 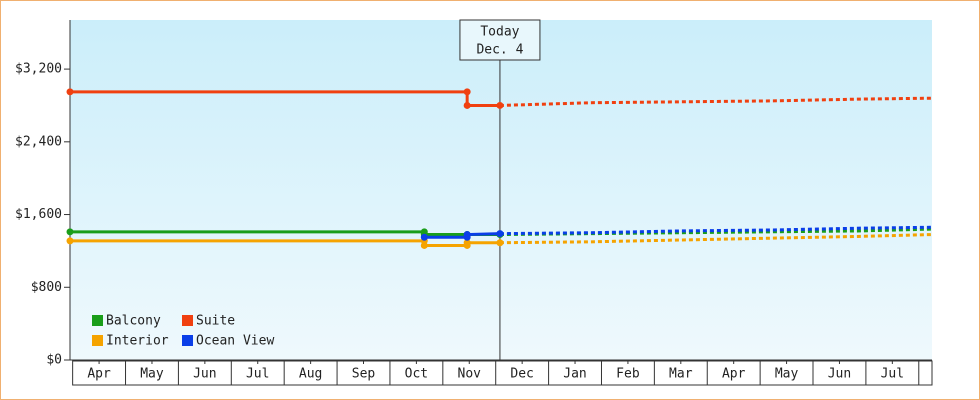 I want to click on x-tick-label: Jan, so click(x=574, y=374).